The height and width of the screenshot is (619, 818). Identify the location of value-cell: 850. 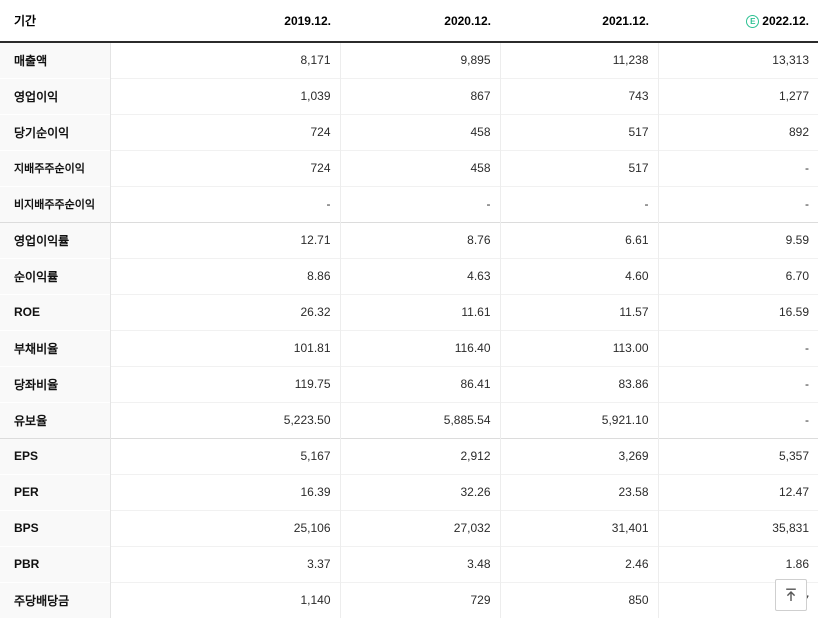
(578, 599).